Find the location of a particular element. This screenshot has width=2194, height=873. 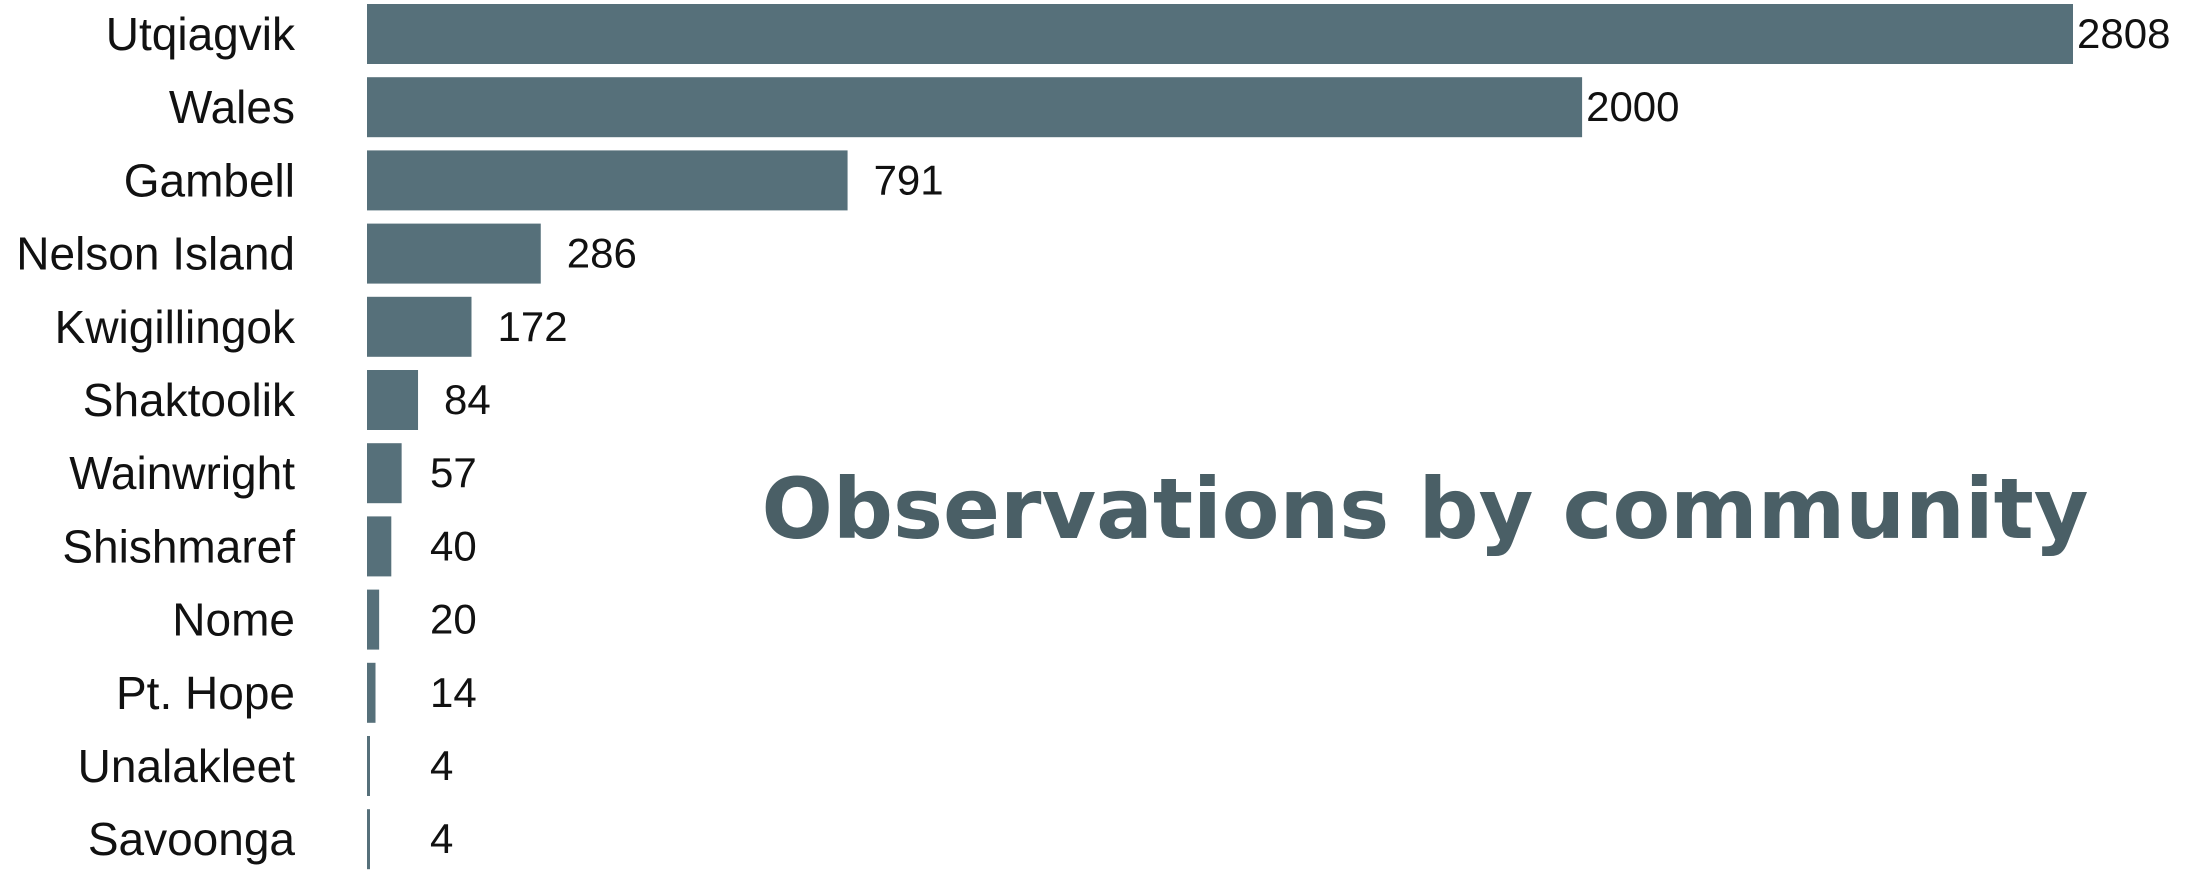

category-label: Unalakleet is located at coordinates (187, 766).